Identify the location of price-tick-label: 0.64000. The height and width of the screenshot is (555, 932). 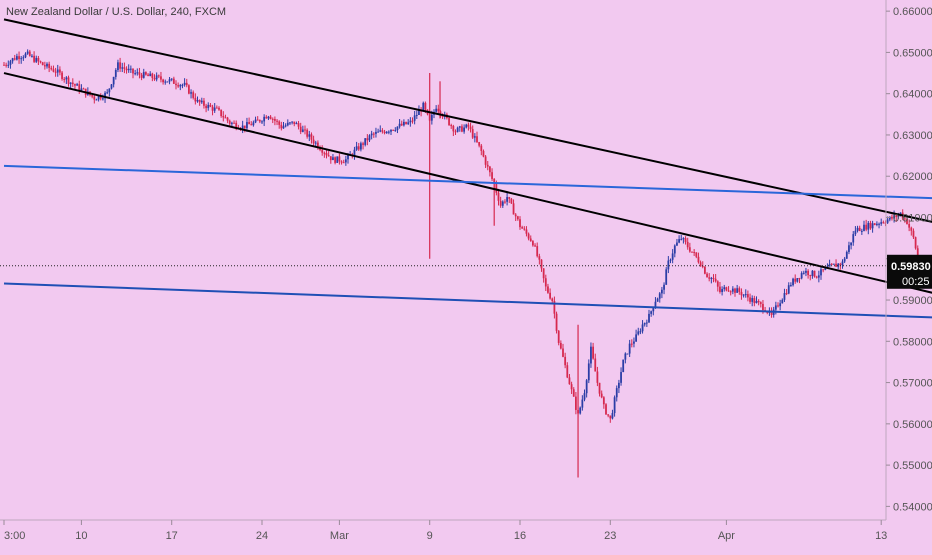
(912, 95).